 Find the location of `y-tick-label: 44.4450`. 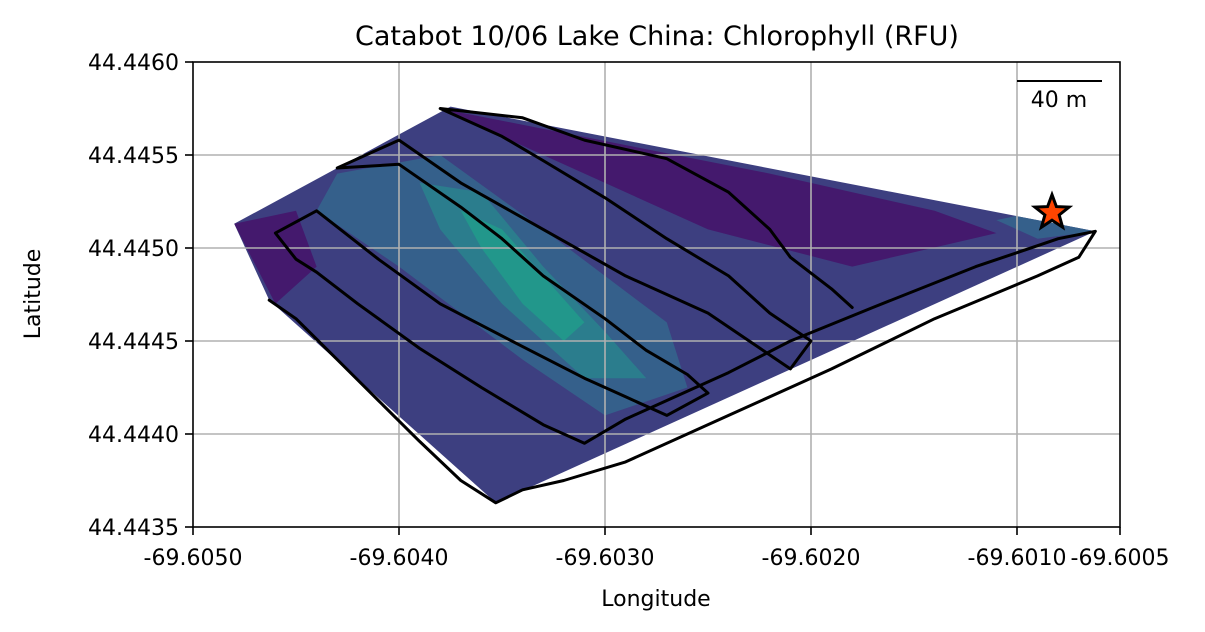

y-tick-label: 44.4450 is located at coordinates (133, 249).